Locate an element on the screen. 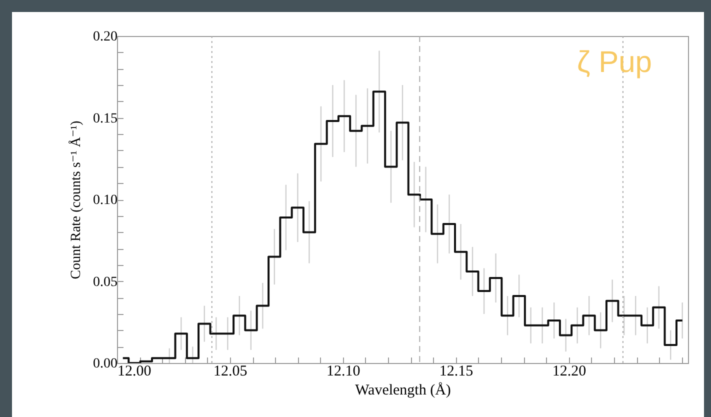 The width and height of the screenshot is (711, 417). y-tick-label: 0.15 is located at coordinates (105, 118).